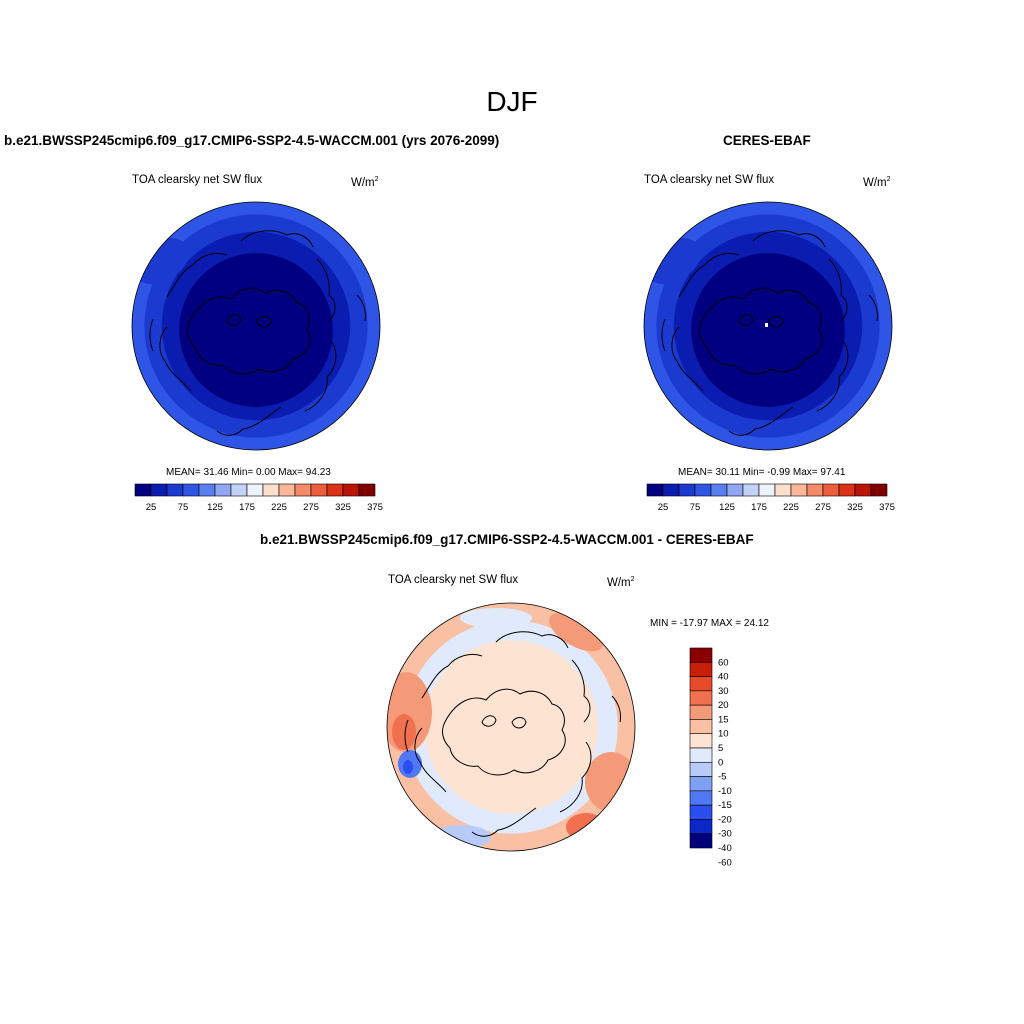 Image resolution: width=1024 pixels, height=1024 pixels. What do you see at coordinates (723, 662) in the screenshot?
I see `colorbar-tick-label: 60` at bounding box center [723, 662].